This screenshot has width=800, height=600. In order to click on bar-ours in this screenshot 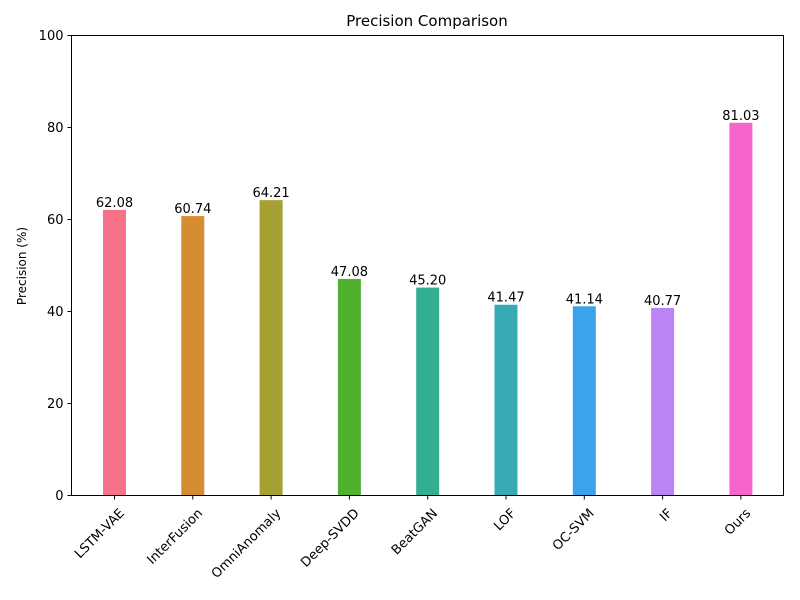, I will do `click(741, 309)`.